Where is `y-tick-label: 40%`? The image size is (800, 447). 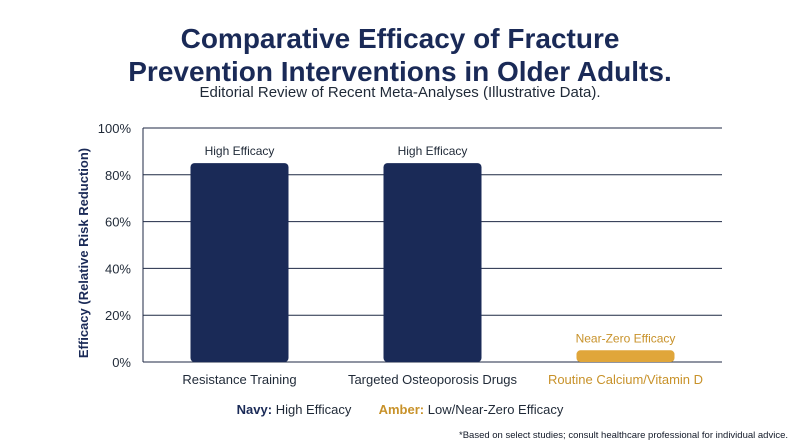
y-tick-label: 40% is located at coordinates (118, 268).